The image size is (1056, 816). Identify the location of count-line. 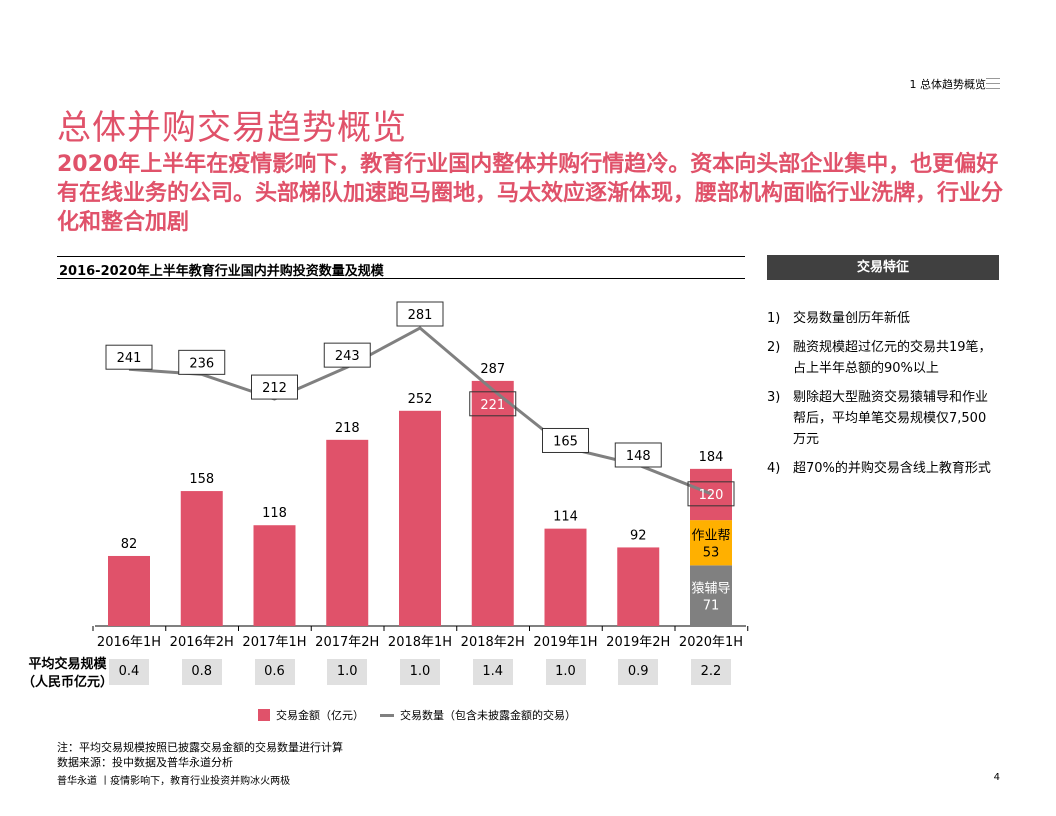
(420, 411).